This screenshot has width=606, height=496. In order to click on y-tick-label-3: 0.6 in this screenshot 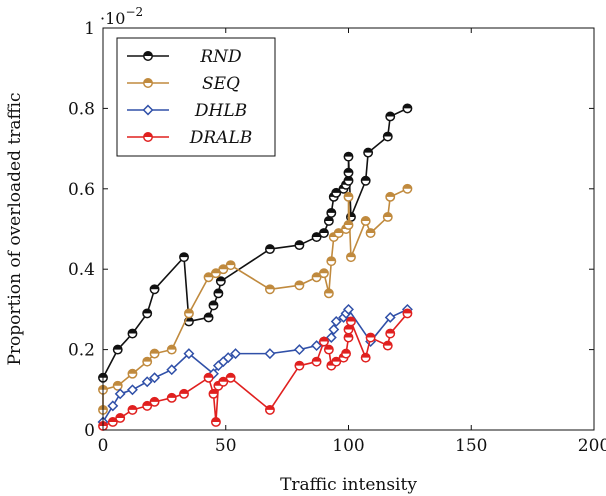, I will do `click(81, 190)`.